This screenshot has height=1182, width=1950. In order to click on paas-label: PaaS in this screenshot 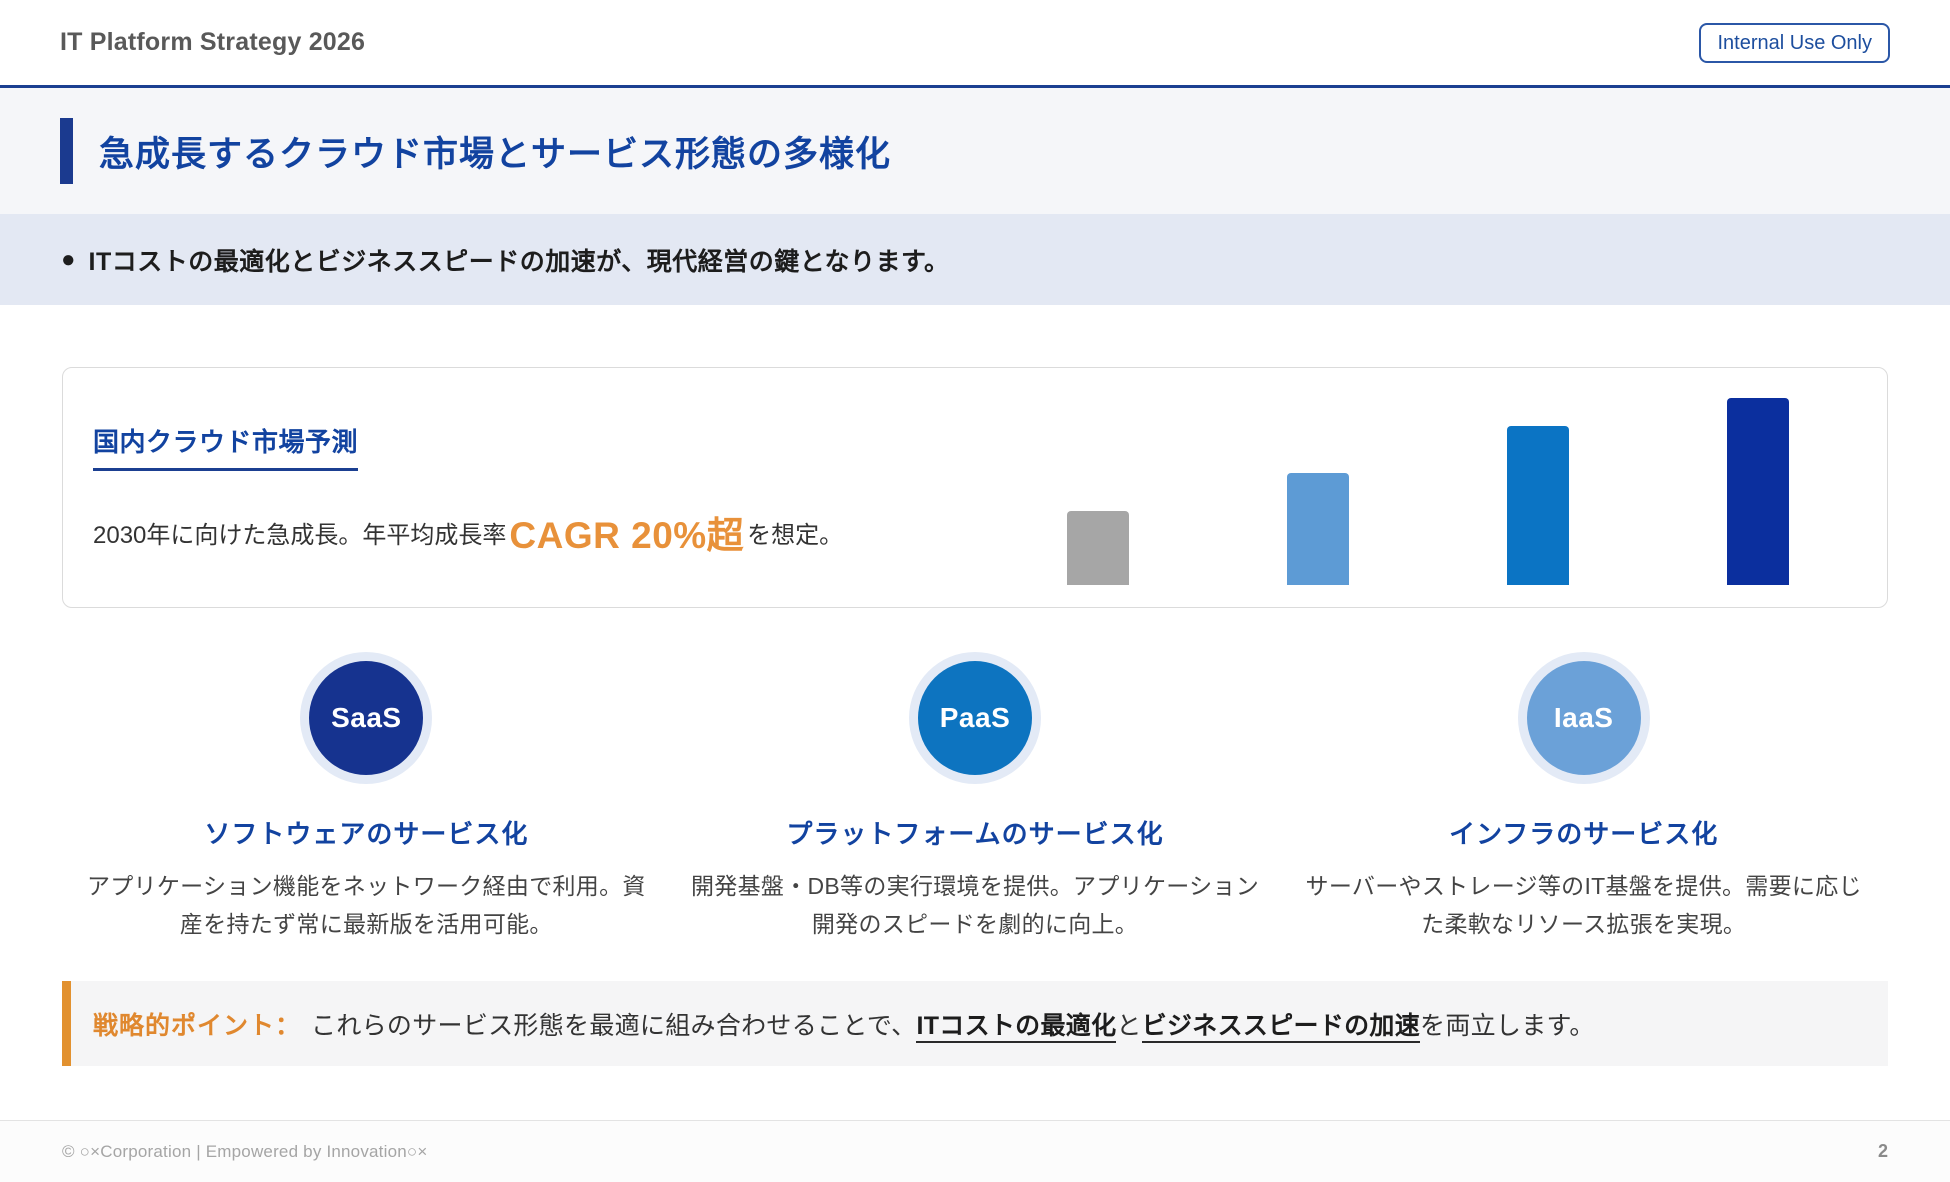, I will do `click(975, 717)`.